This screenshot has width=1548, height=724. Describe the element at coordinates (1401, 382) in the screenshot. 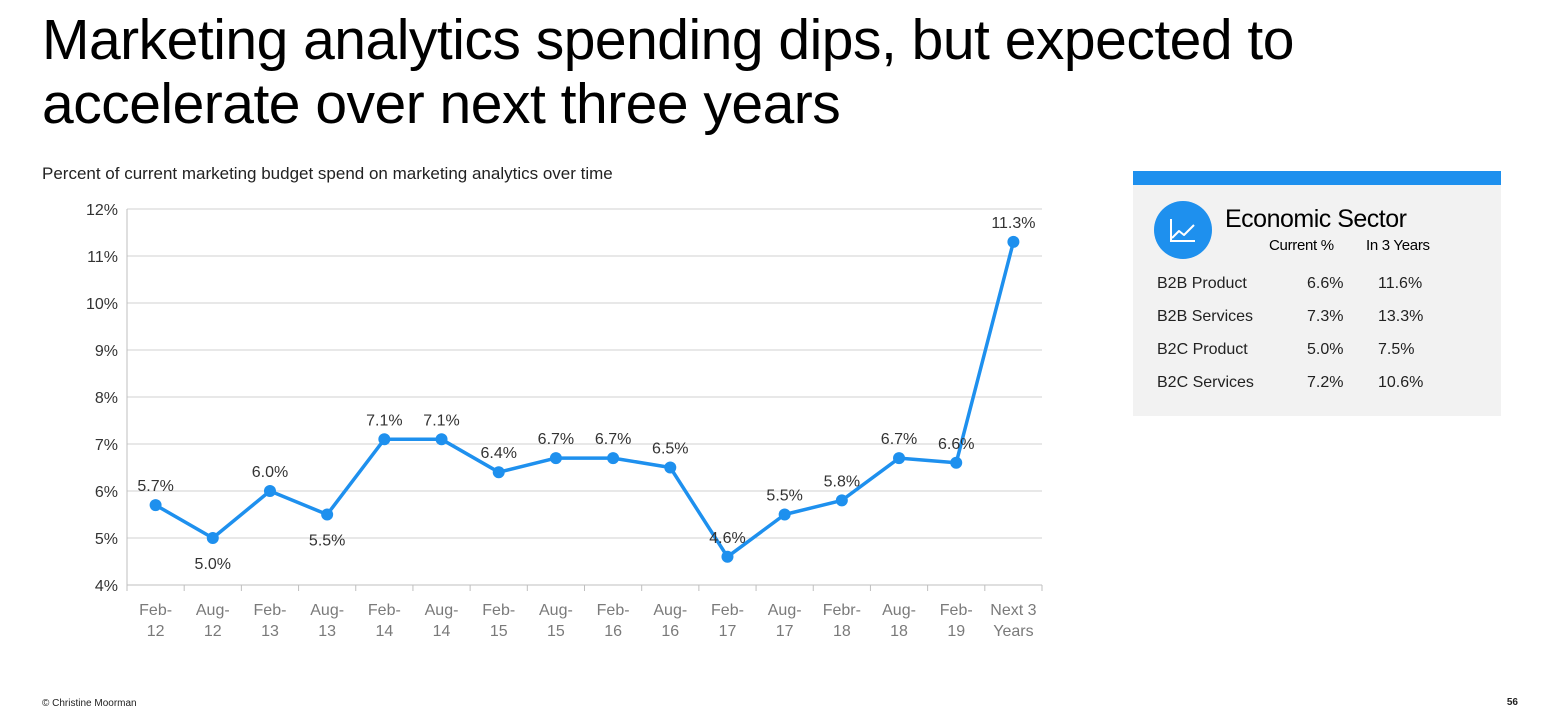

I see `sector-future-value: 10.6%` at that location.